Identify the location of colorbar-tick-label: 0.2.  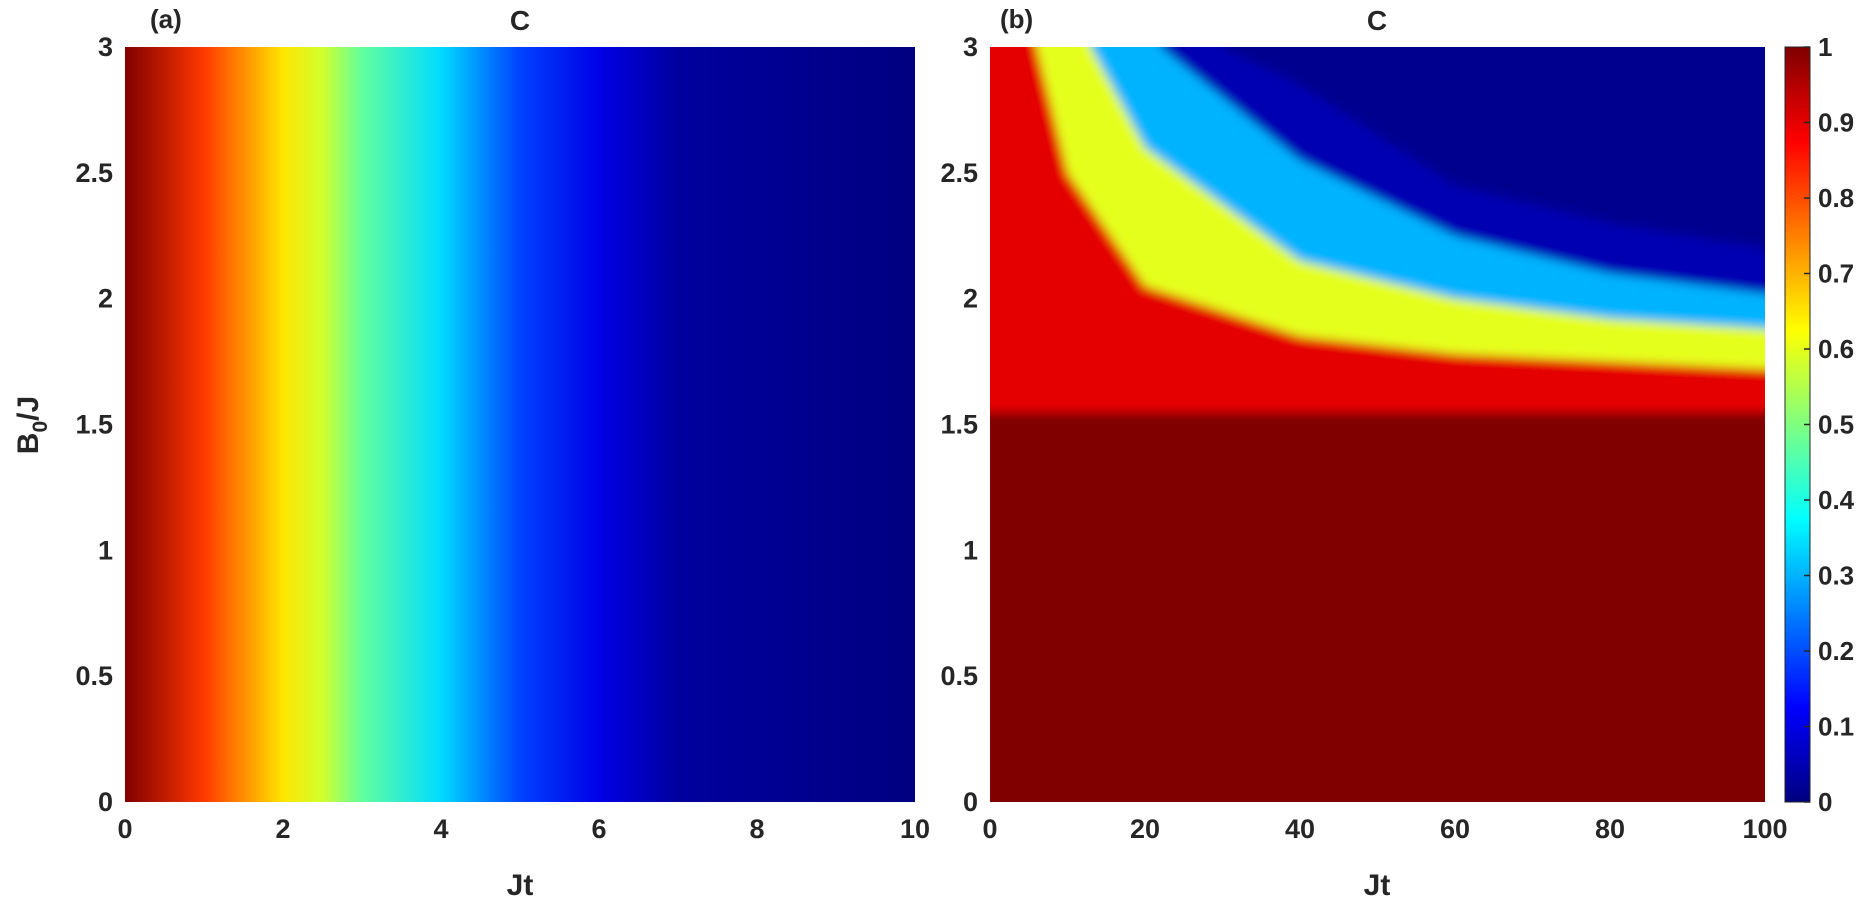
(1836, 651).